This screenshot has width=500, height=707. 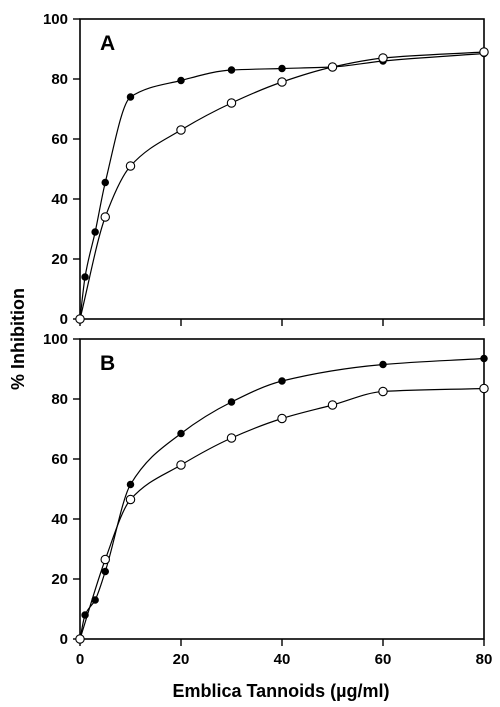 What do you see at coordinates (59, 399) in the screenshot?
I see `panel-b-y-tick-label: 80` at bounding box center [59, 399].